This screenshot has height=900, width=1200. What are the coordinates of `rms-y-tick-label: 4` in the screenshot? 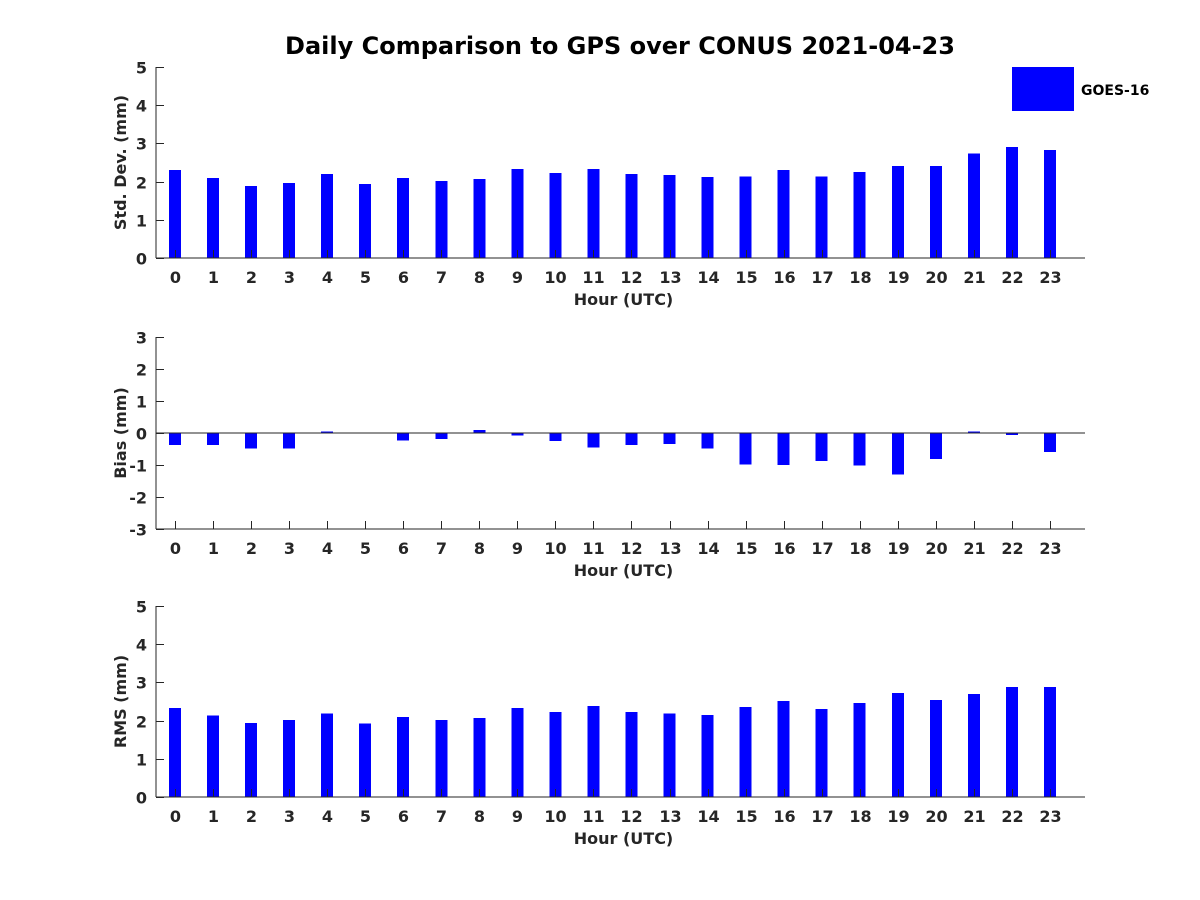 It's located at (141, 645).